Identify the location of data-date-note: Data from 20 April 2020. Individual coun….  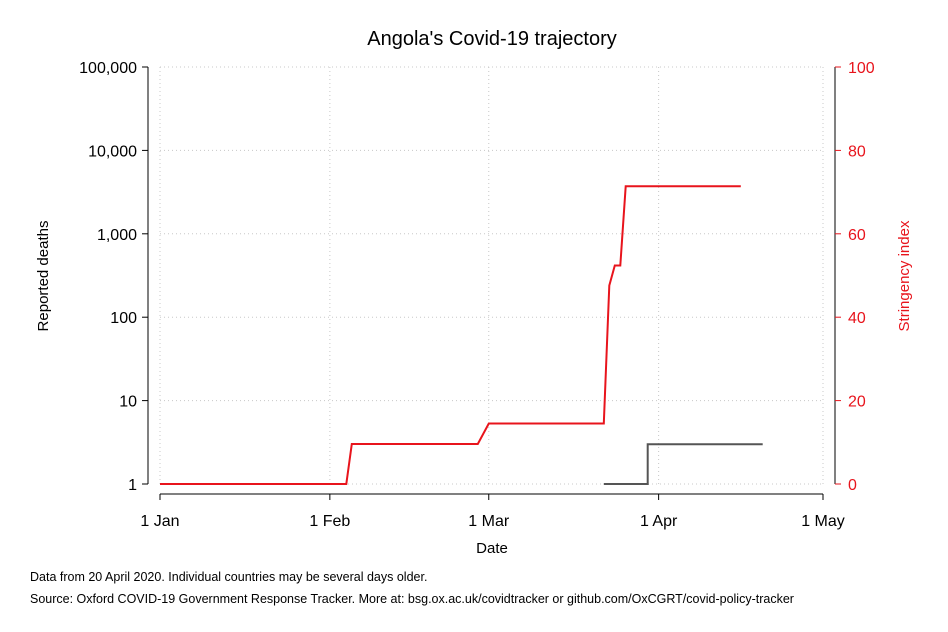
(229, 577).